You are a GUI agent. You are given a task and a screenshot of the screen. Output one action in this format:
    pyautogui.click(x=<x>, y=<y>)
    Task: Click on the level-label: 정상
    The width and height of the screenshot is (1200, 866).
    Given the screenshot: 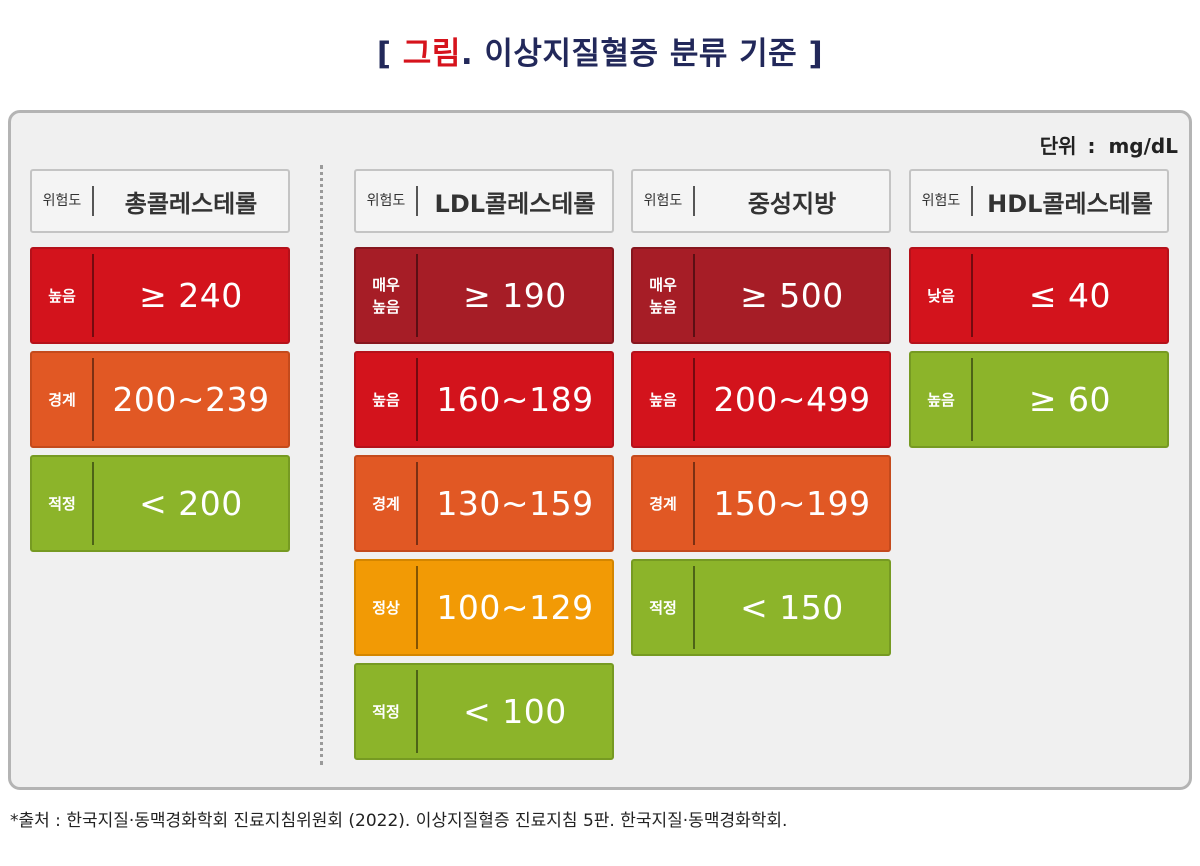 What is the action you would take?
    pyautogui.click(x=387, y=607)
    